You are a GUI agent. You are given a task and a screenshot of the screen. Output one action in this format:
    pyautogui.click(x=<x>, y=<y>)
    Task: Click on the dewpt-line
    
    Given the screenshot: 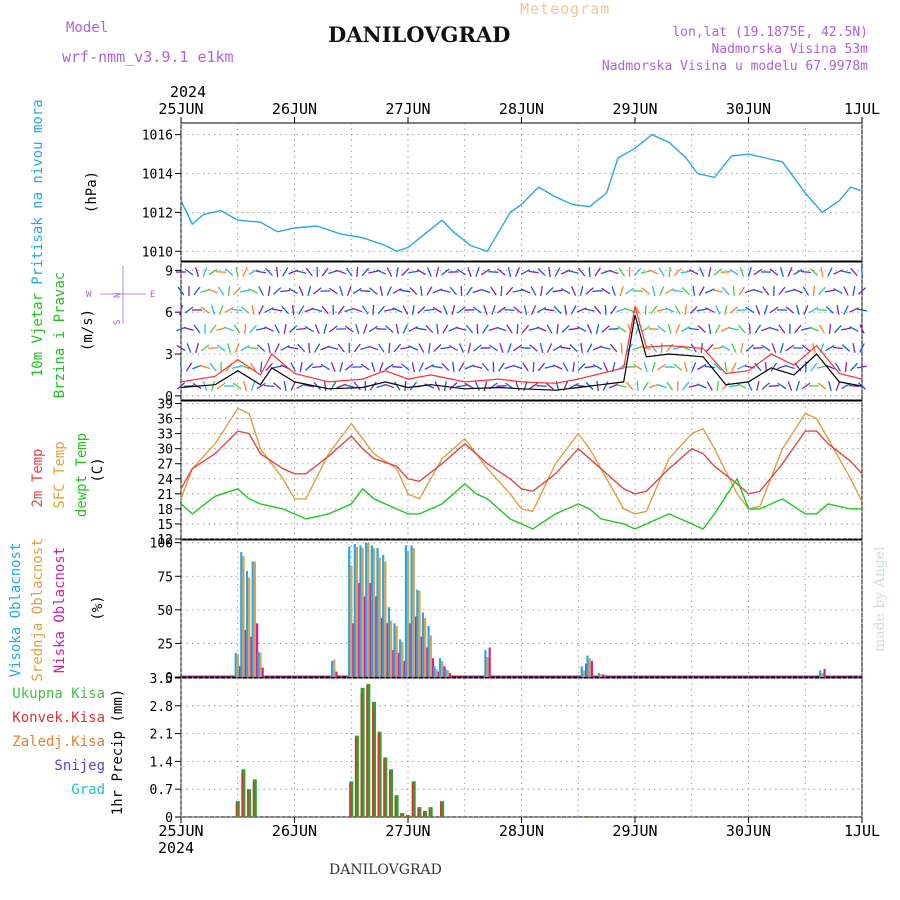 What is the action you would take?
    pyautogui.click(x=521, y=503)
    